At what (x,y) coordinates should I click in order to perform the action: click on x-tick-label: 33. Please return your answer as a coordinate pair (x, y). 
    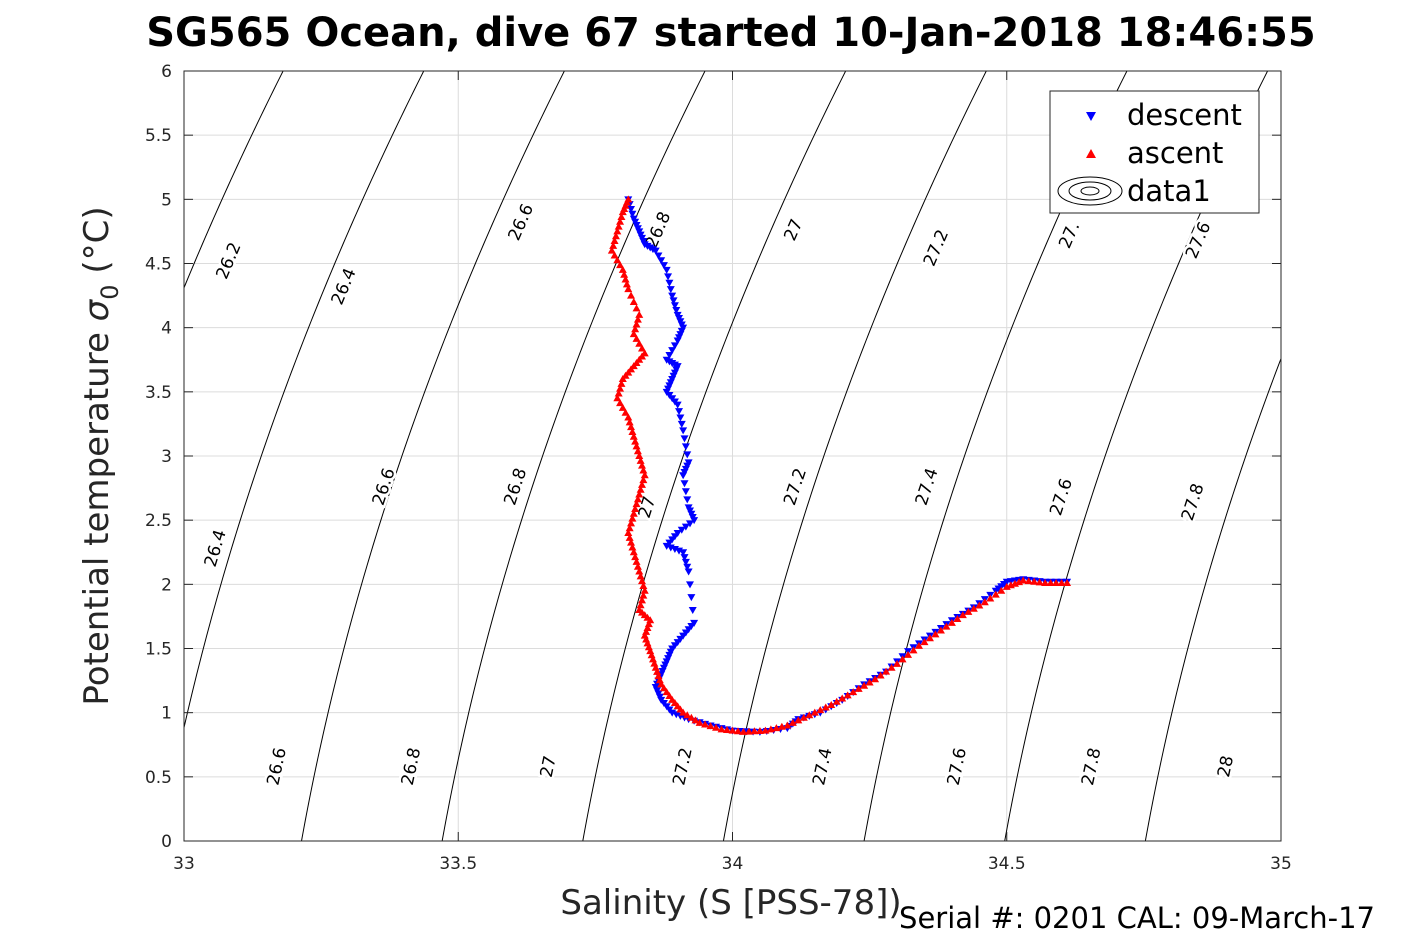
    Looking at the image, I should click on (184, 864).